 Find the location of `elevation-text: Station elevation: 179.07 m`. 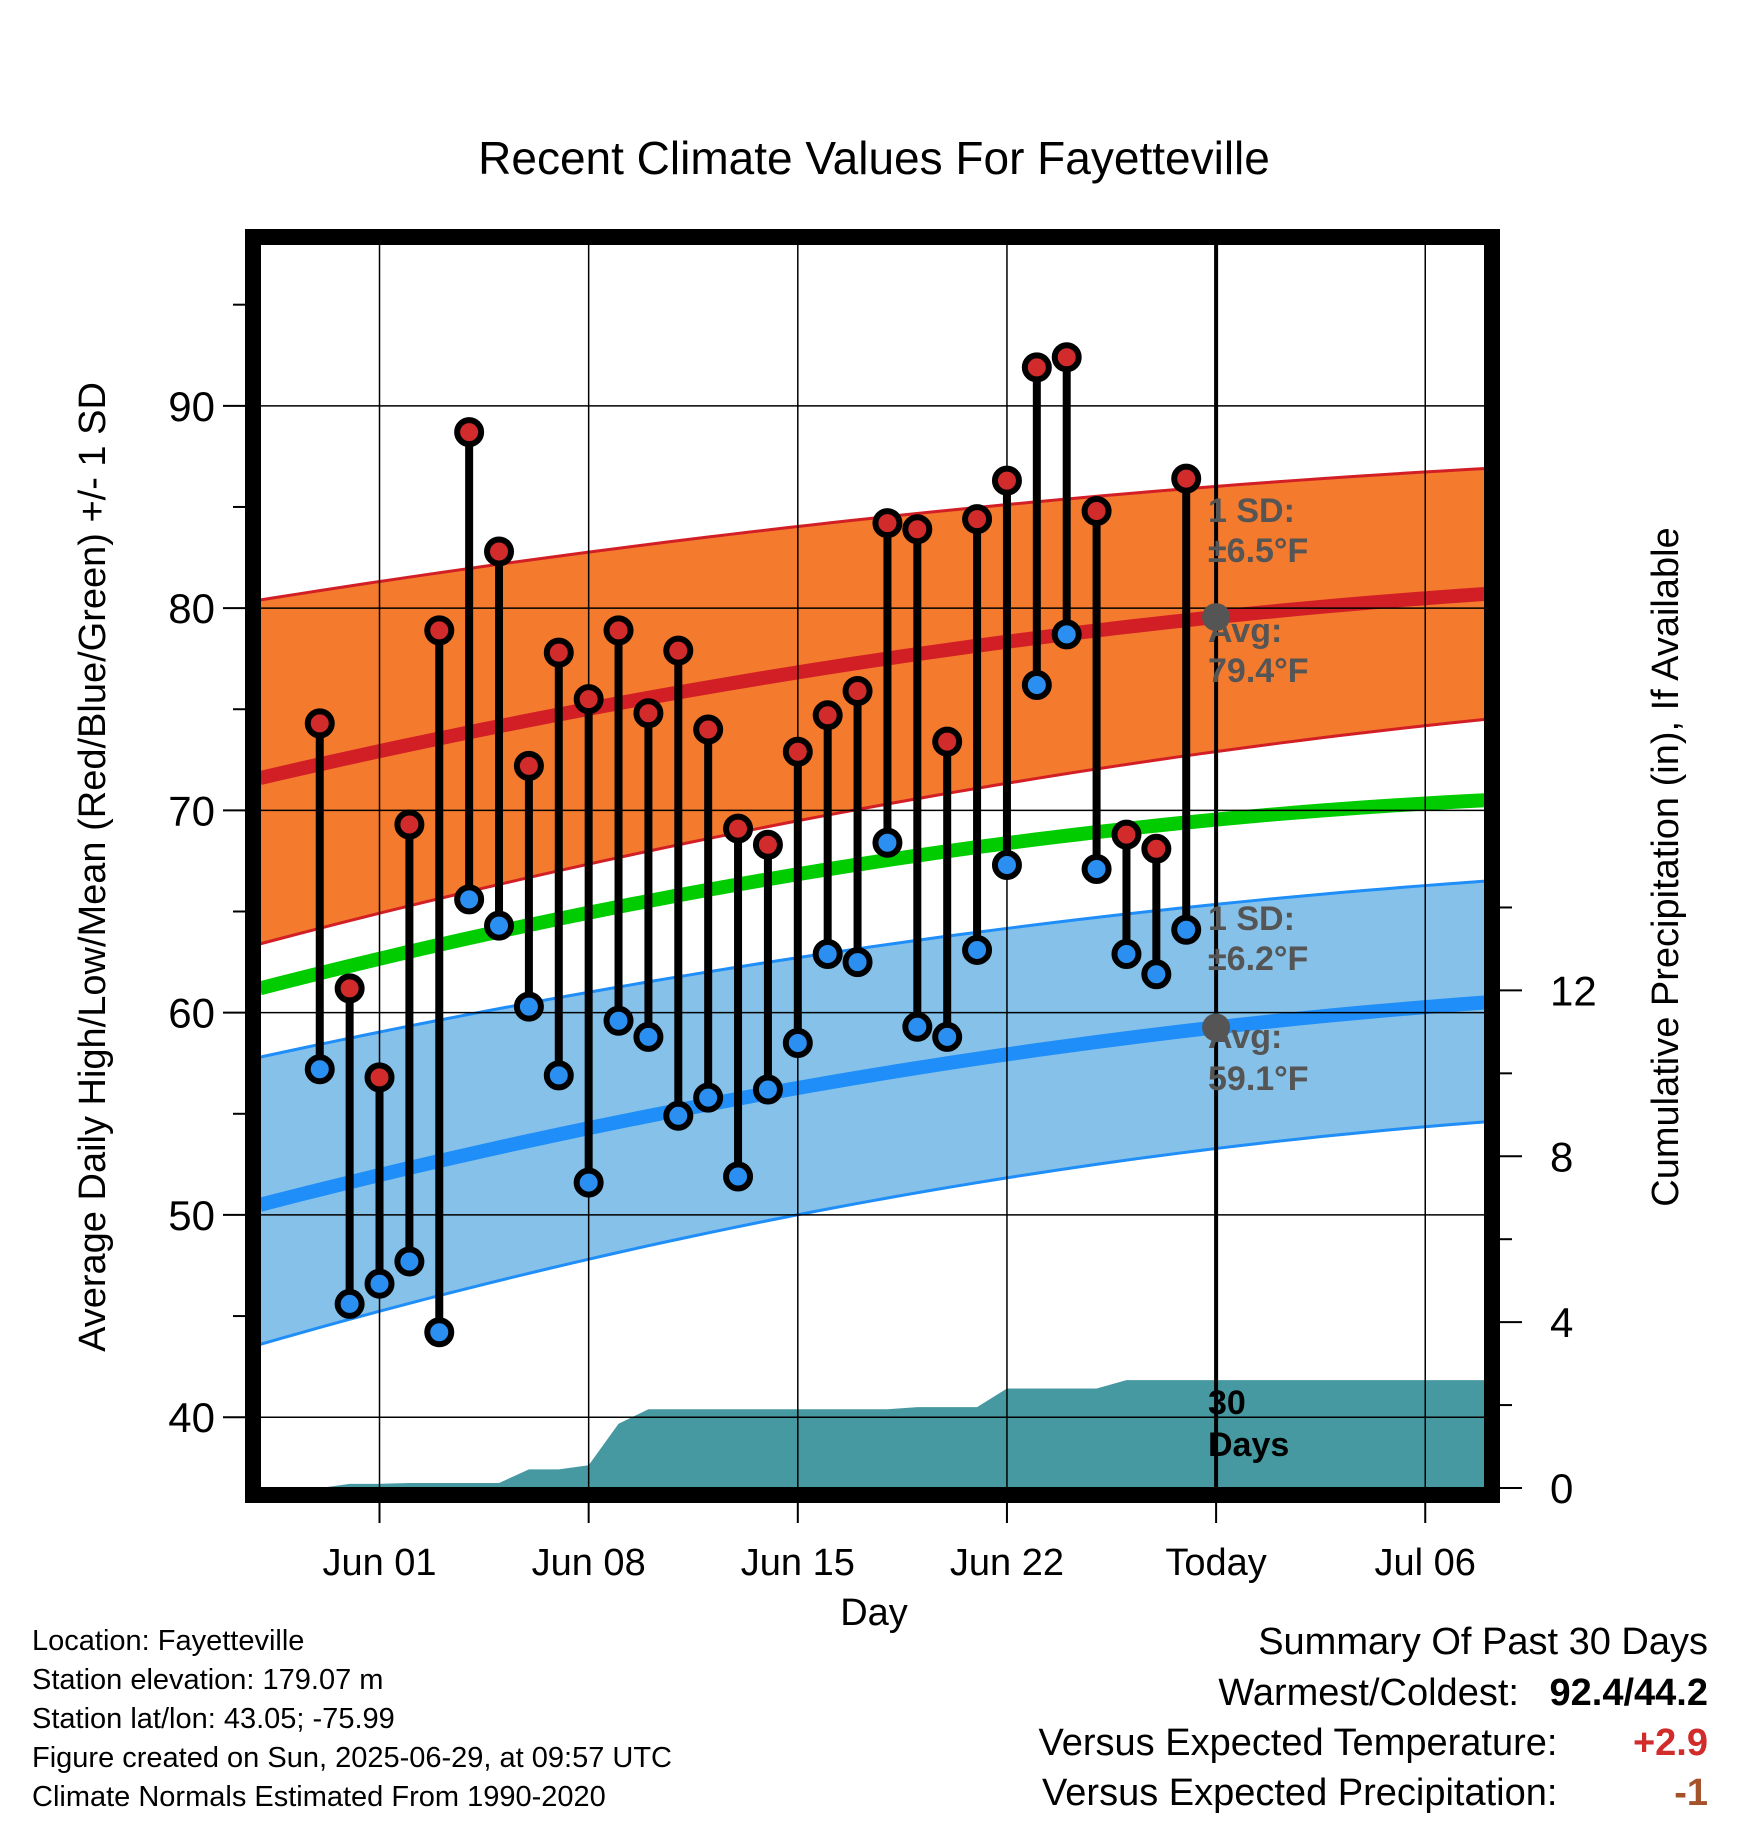

elevation-text: Station elevation: 179.07 m is located at coordinates (208, 1680).